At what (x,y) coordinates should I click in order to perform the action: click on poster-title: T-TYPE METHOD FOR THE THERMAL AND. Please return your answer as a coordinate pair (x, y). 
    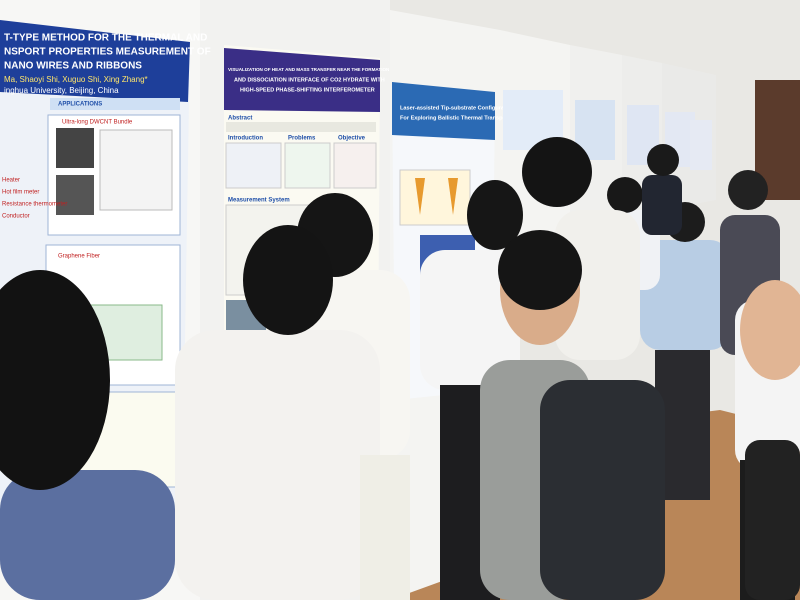
    Looking at the image, I should click on (105, 38).